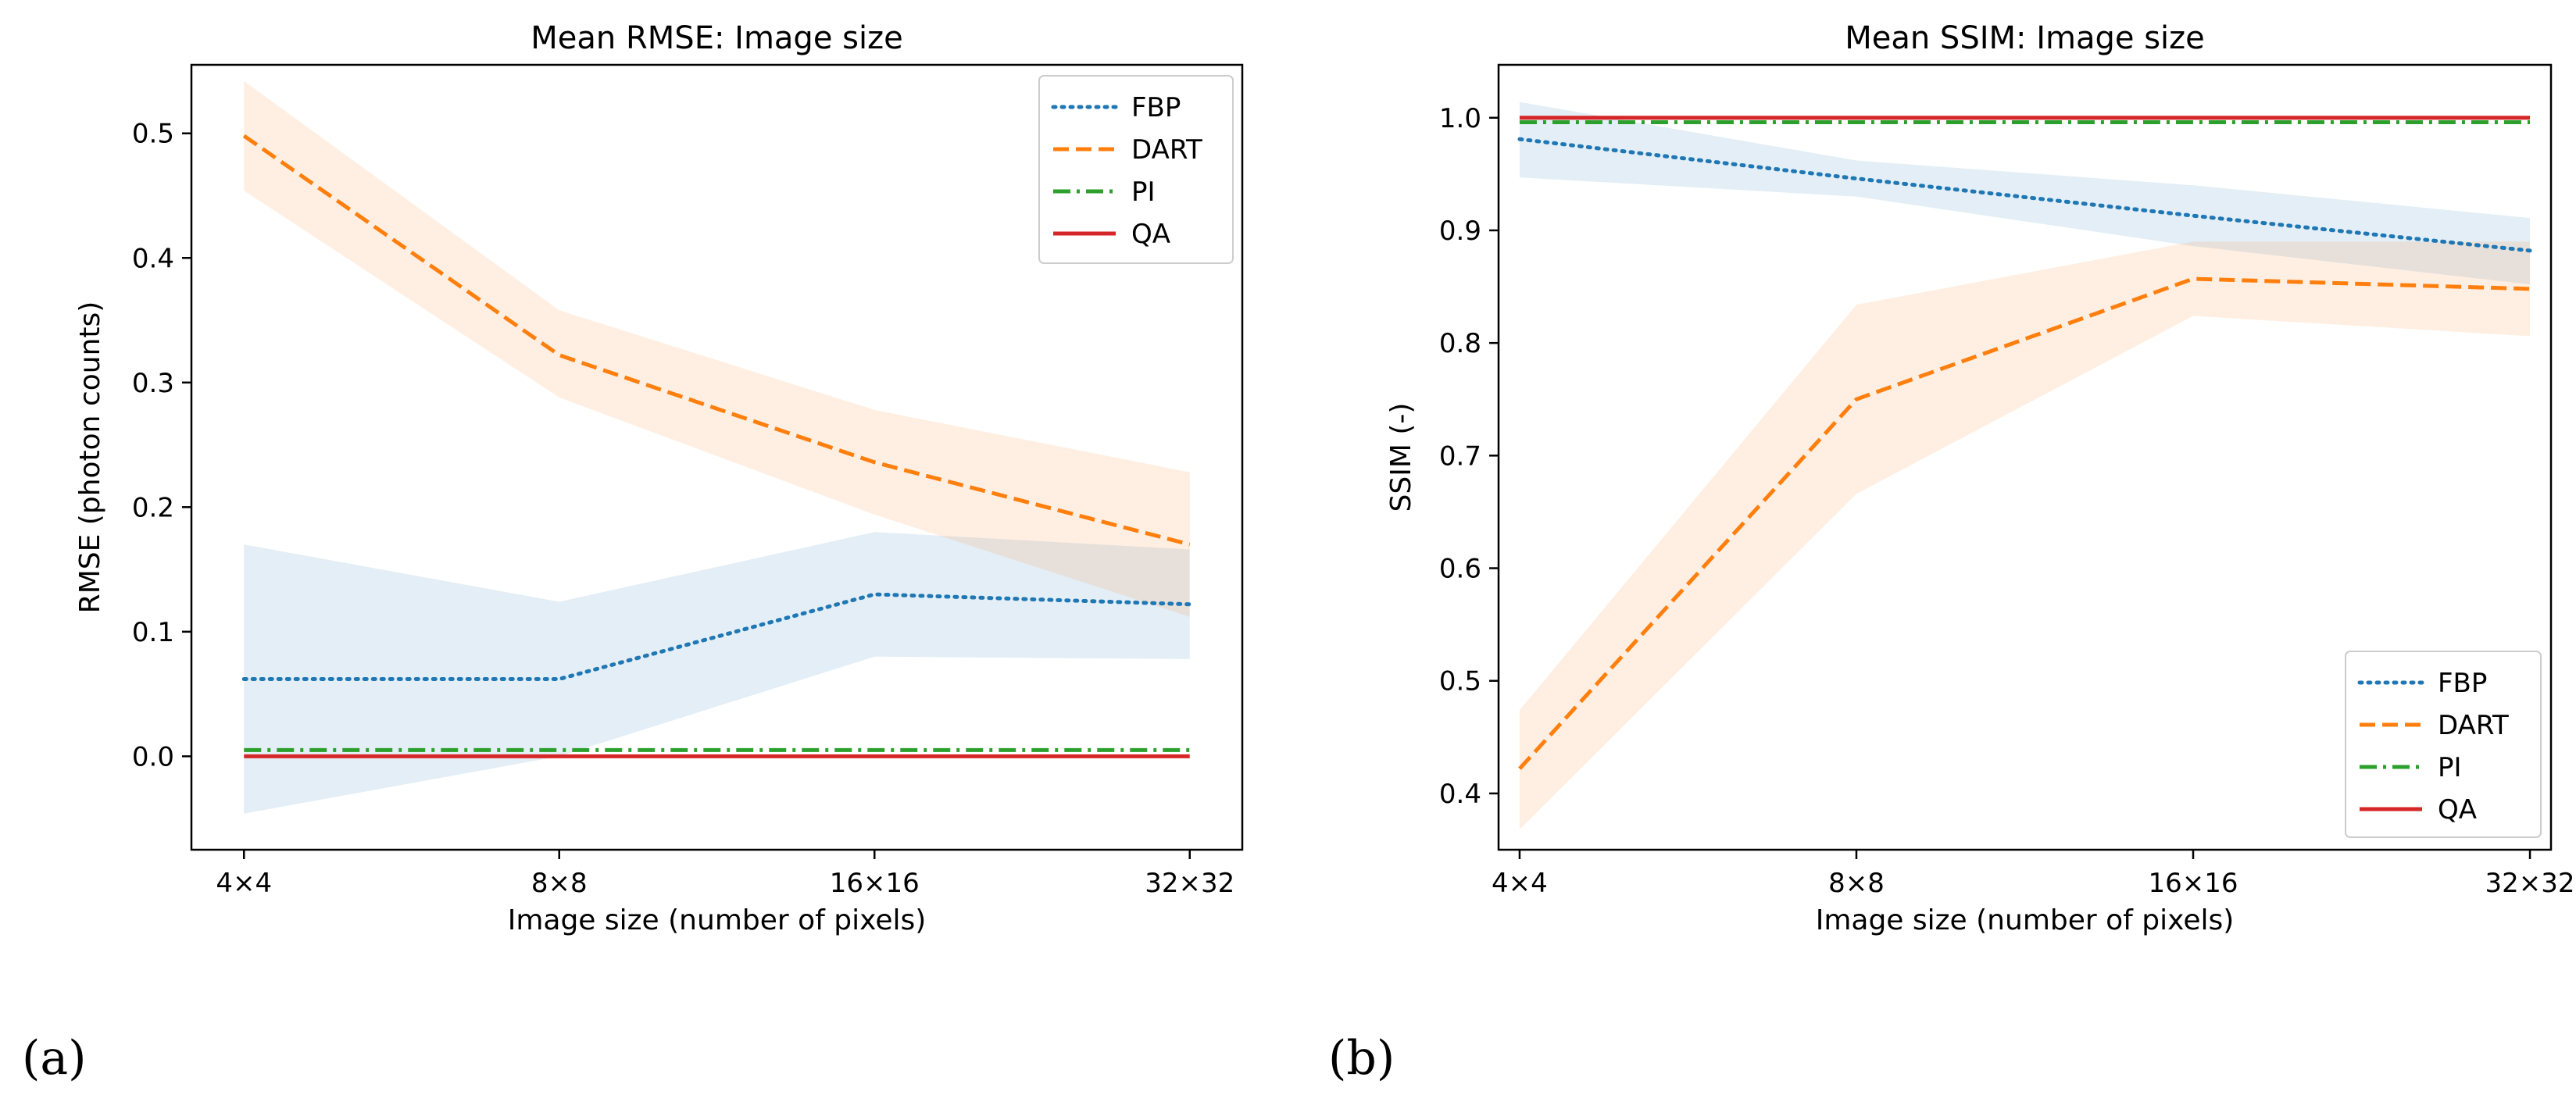 This screenshot has width=2576, height=1102. Describe the element at coordinates (2025, 38) in the screenshot. I see `chart-title: Mean SSIM: Image size` at that location.